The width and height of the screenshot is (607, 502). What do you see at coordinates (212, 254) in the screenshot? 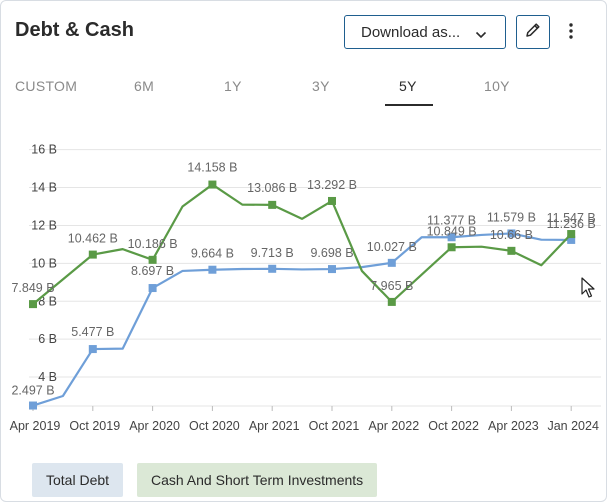
I see `debt-data-label: 9.664 B` at bounding box center [212, 254].